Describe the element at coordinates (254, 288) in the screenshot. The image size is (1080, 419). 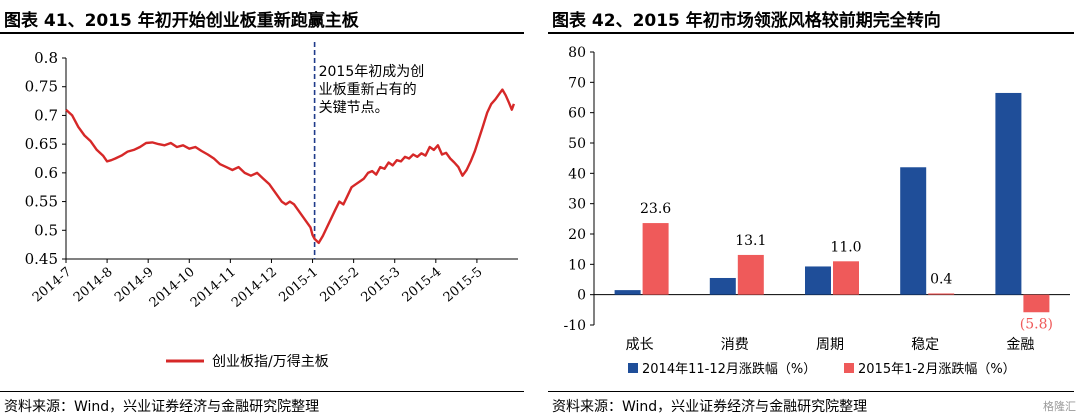
I see `left-x-tick-label: 2014-12` at that location.